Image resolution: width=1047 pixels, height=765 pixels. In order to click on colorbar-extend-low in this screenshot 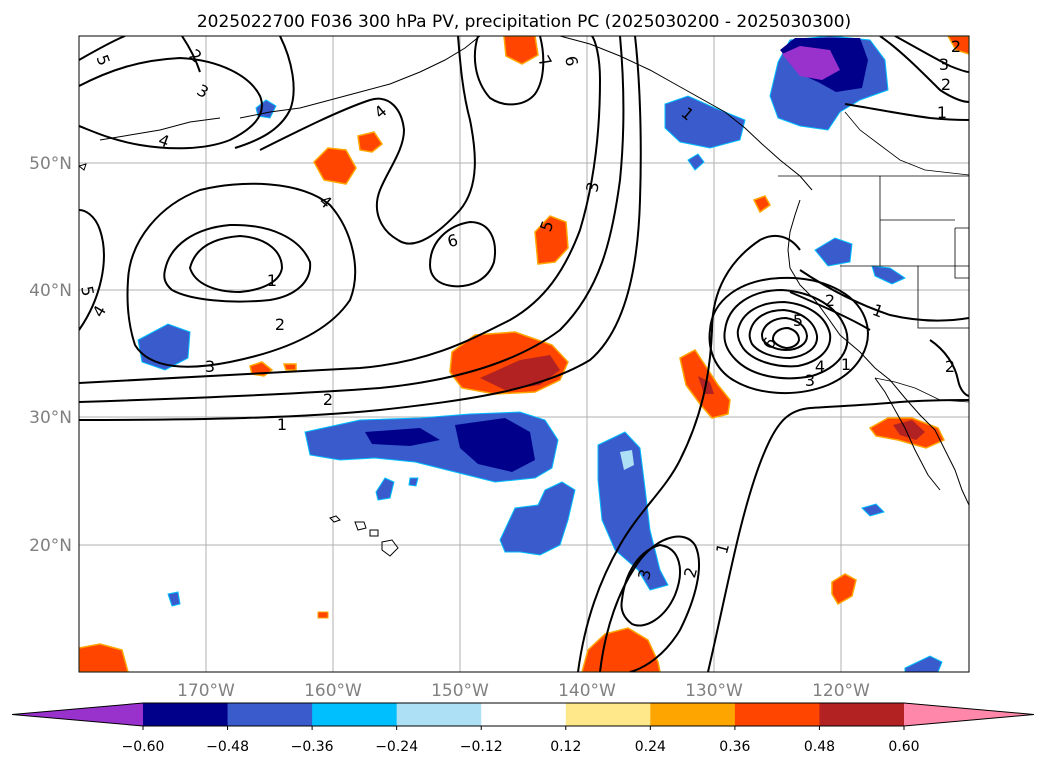, I will do `click(77, 714)`.